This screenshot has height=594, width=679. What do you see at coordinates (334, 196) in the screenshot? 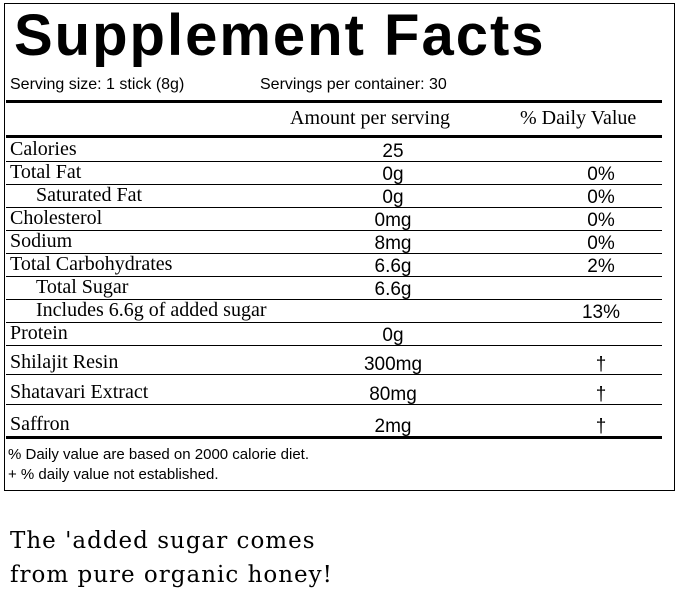
I see `table-row: Saturated Fat 0g 0%` at bounding box center [334, 196].